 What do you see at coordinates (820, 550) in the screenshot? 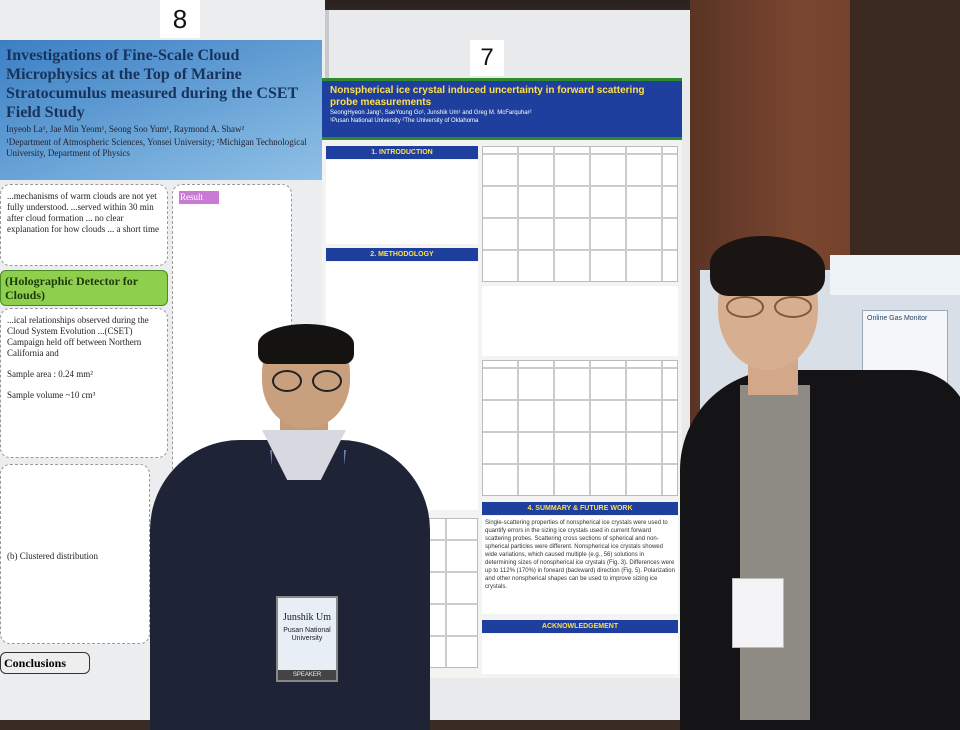
I see `person-right-leather-jacket` at bounding box center [820, 550].